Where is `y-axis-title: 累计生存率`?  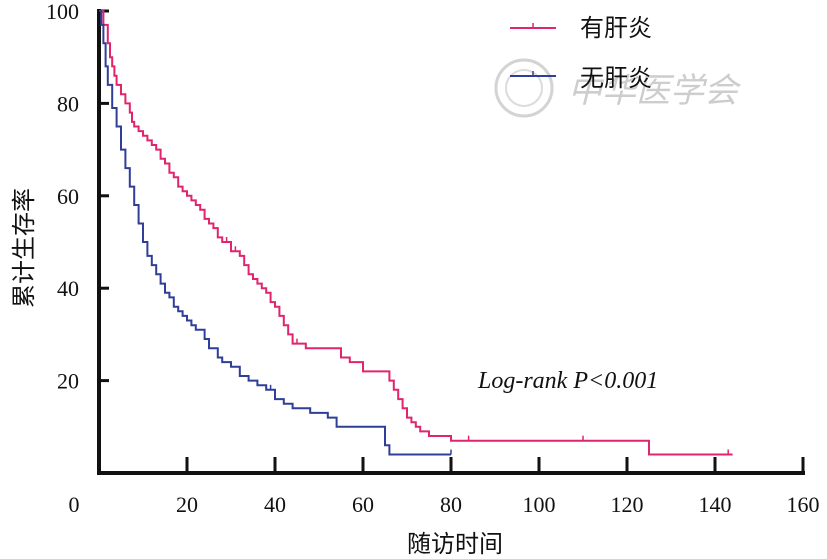
y-axis-title: 累计生存率 is located at coordinates (24, 248).